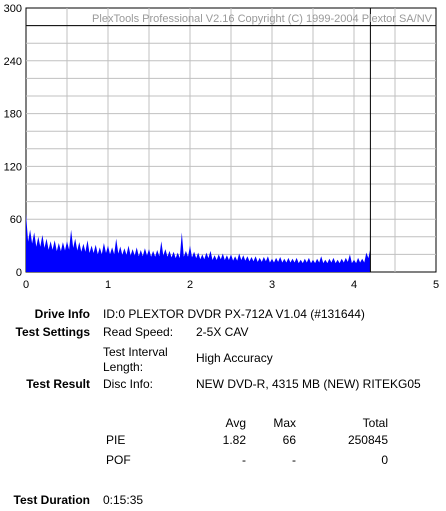  Describe the element at coordinates (235, 423) in the screenshot. I see `col-avg-header: Avg` at that location.